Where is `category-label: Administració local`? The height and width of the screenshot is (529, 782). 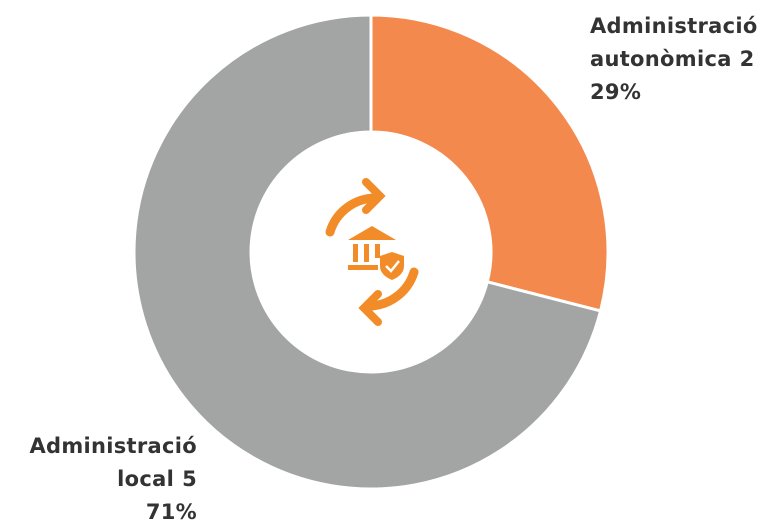 category-label: Administració local is located at coordinates (113, 462).